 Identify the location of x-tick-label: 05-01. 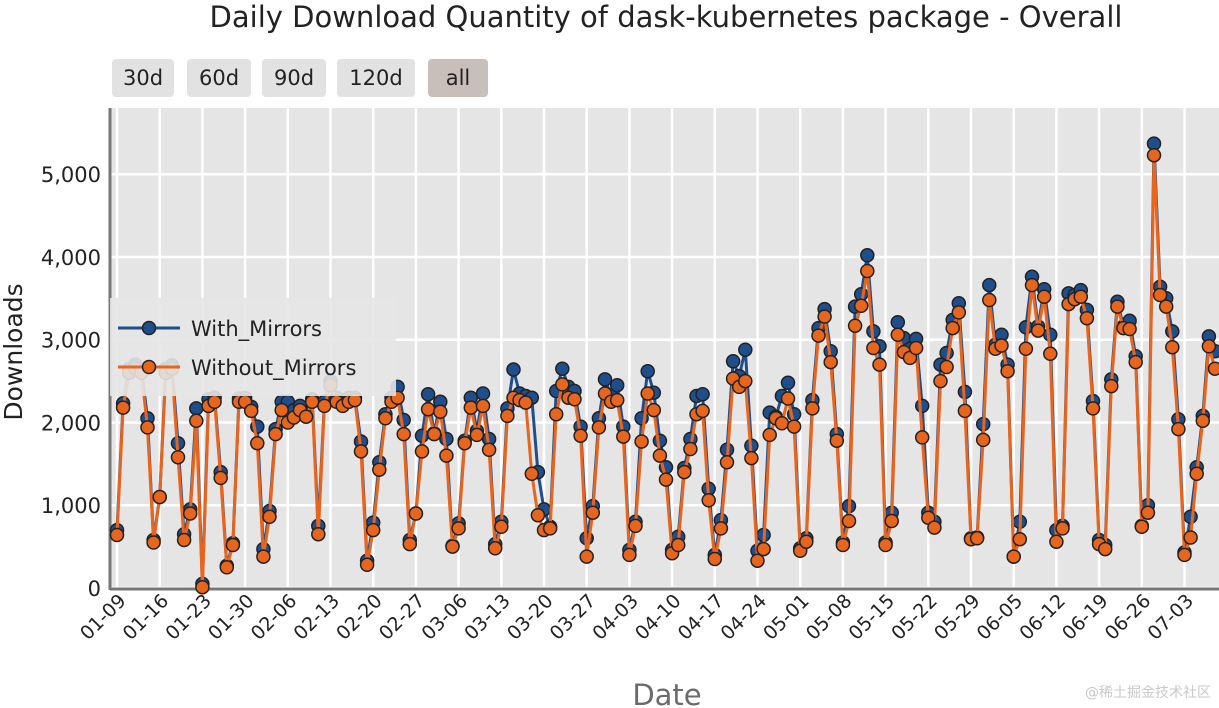
(786, 617).